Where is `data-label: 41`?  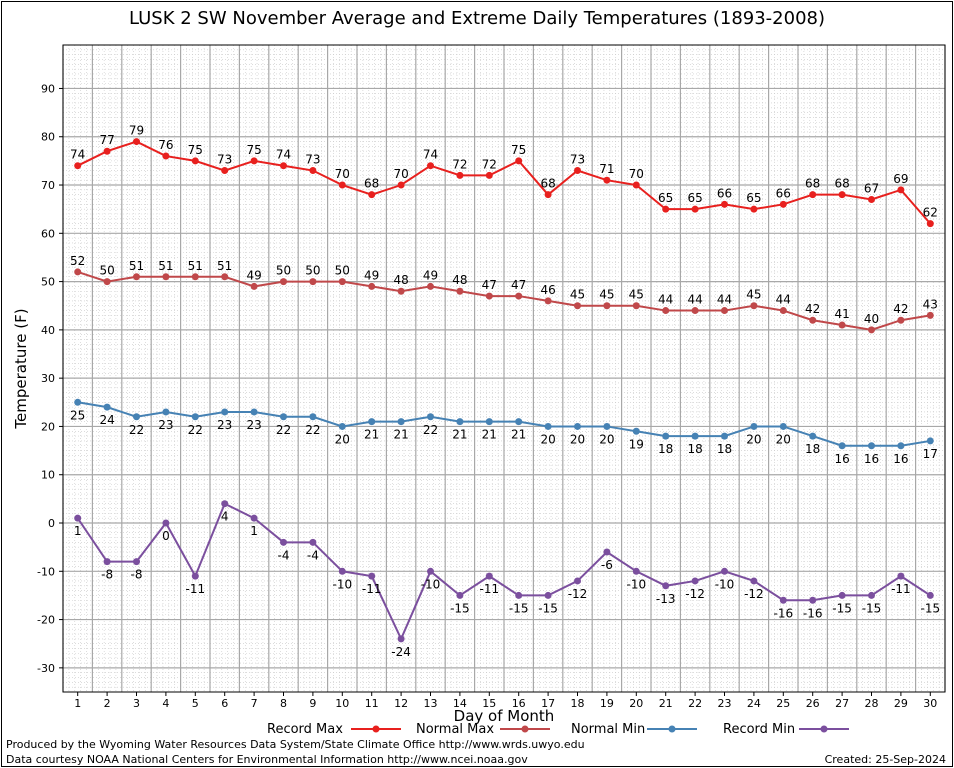 data-label: 41 is located at coordinates (841, 314).